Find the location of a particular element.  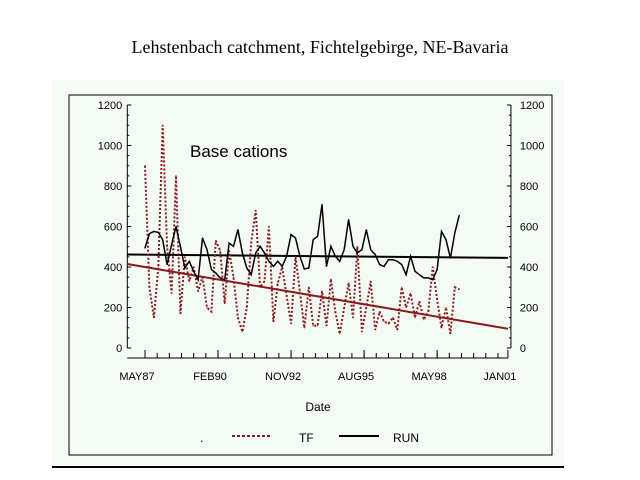

y-tick-label-left: 0 is located at coordinates (119, 349).